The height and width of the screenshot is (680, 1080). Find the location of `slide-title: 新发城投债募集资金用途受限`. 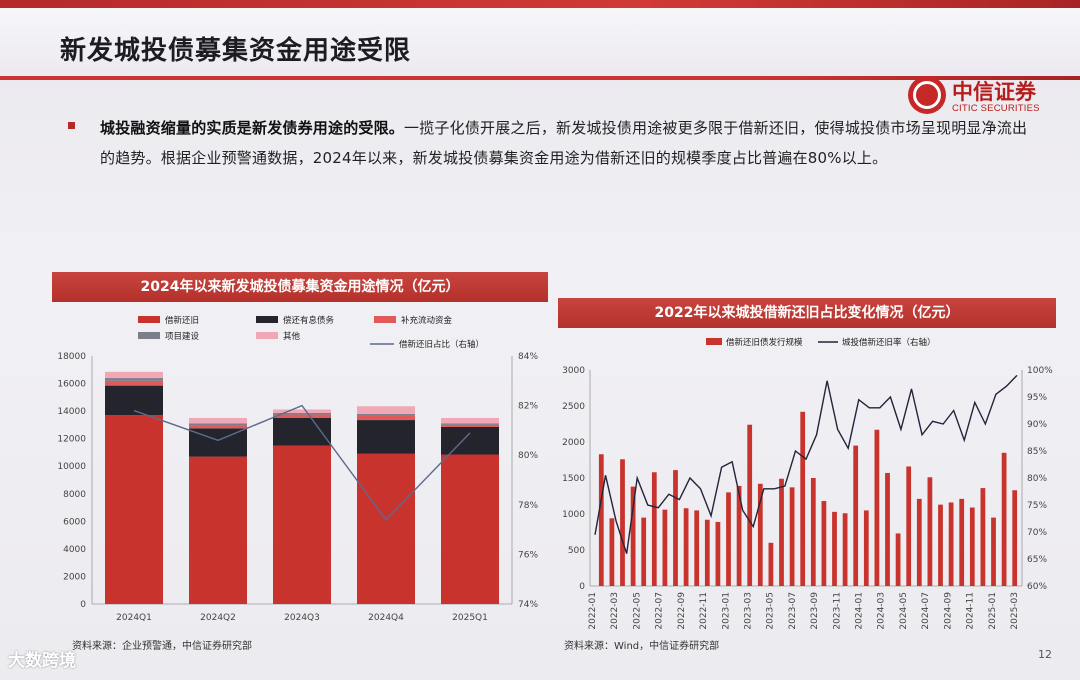

slide-title: 新发城投债募集资金用途受限 is located at coordinates (236, 51).